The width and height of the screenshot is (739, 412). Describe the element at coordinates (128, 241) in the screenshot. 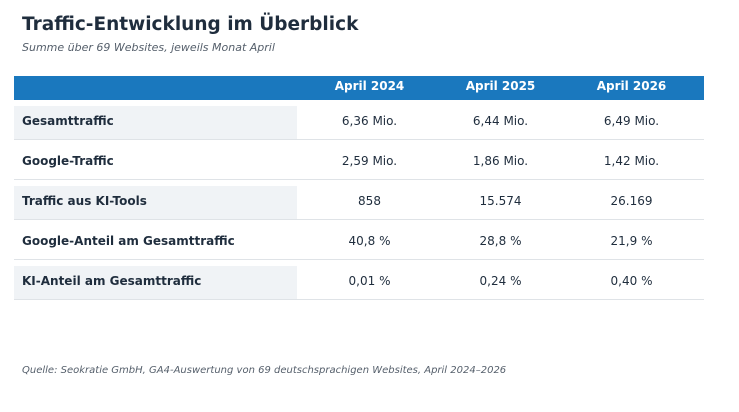

I see `row-label: Google-Anteil am Gesamttraffic` at that location.